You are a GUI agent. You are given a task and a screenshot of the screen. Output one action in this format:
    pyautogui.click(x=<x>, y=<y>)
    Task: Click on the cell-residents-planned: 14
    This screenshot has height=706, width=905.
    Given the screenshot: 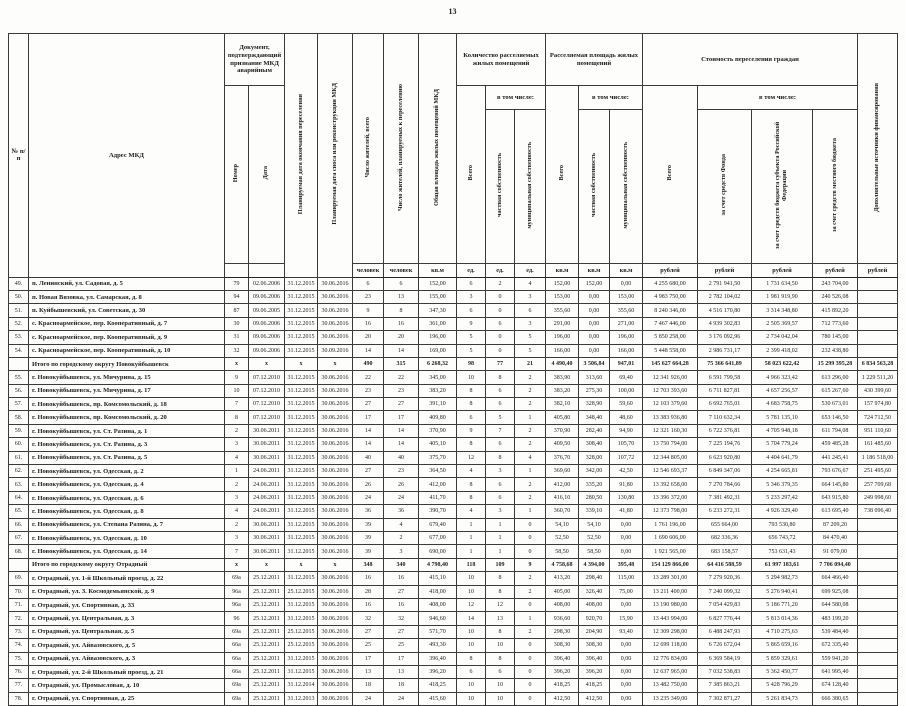 What is the action you would take?
    pyautogui.click(x=401, y=444)
    